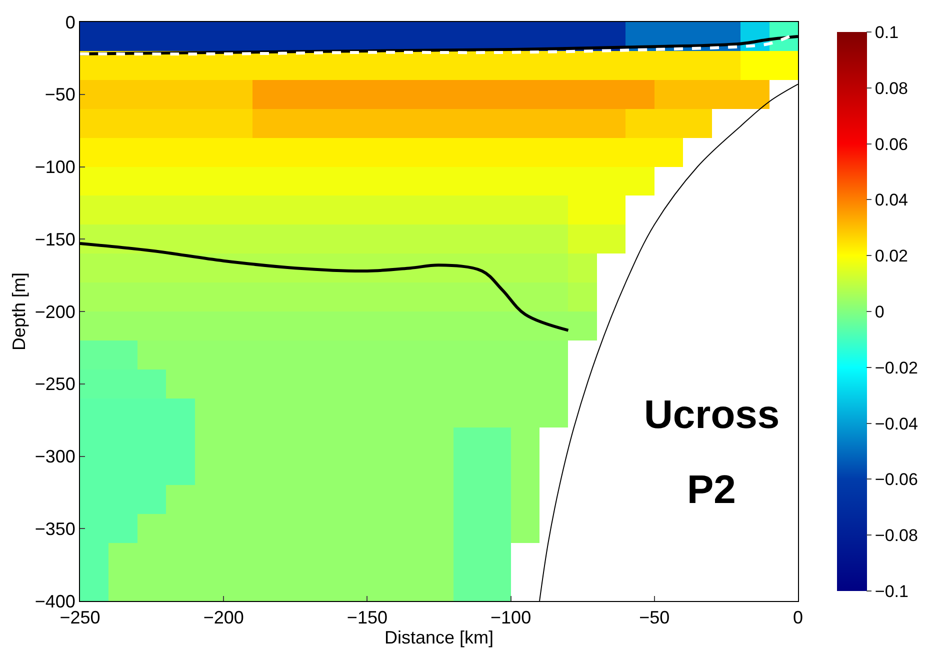  Describe the element at coordinates (896, 368) in the screenshot. I see `color-bar-label: −0.02` at that location.